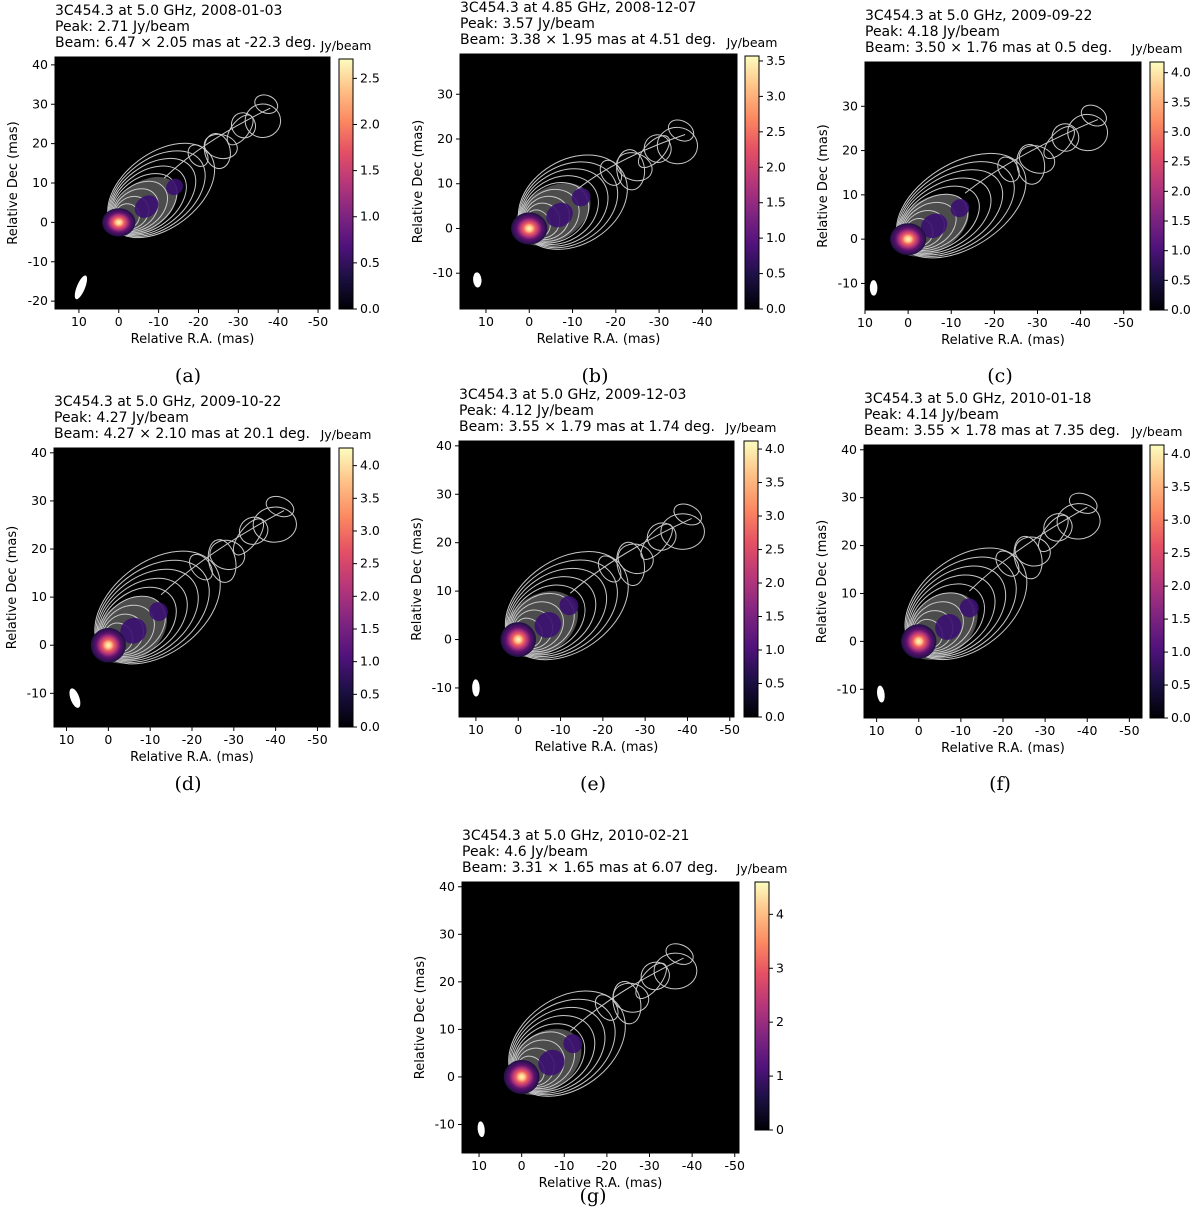  I want to click on panel-title-line: 3C454.3 at 5.0 GHz, 2010-02-21, so click(575, 836).